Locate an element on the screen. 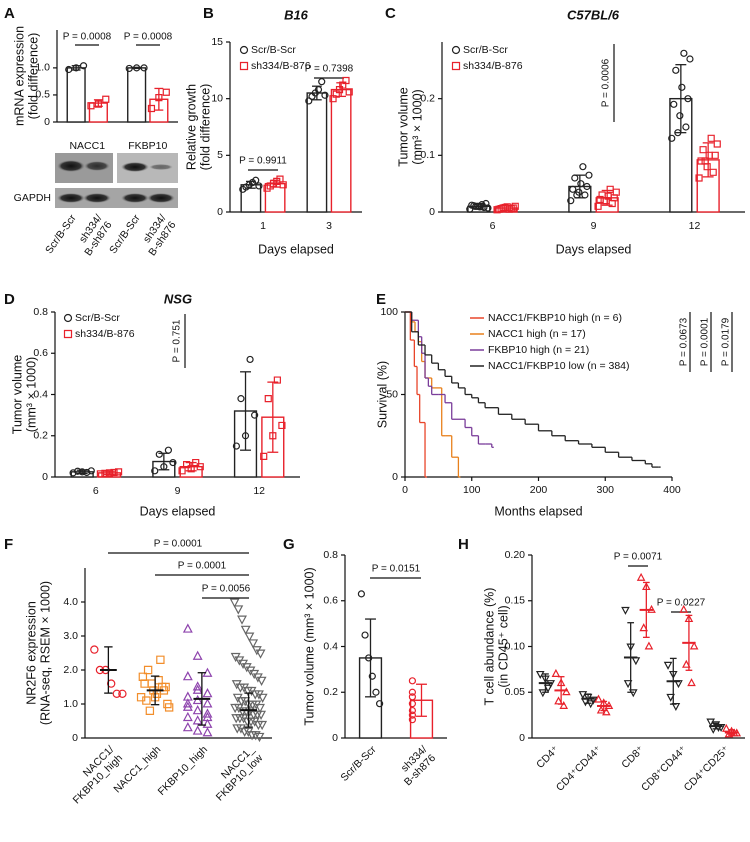  legend-label: NACC1 high (n = 17) is located at coordinates (537, 334).